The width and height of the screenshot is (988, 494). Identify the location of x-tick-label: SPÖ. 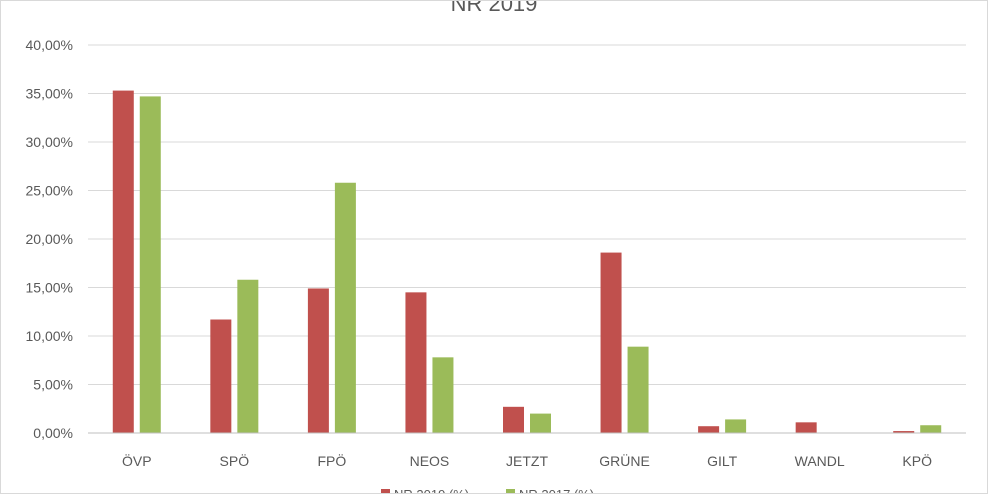
(235, 460).